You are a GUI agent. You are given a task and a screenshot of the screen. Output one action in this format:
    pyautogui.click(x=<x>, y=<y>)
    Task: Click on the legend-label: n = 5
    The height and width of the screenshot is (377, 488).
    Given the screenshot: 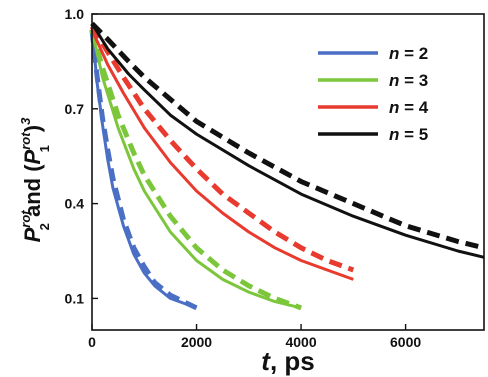 What is the action you would take?
    pyautogui.click(x=408, y=134)
    